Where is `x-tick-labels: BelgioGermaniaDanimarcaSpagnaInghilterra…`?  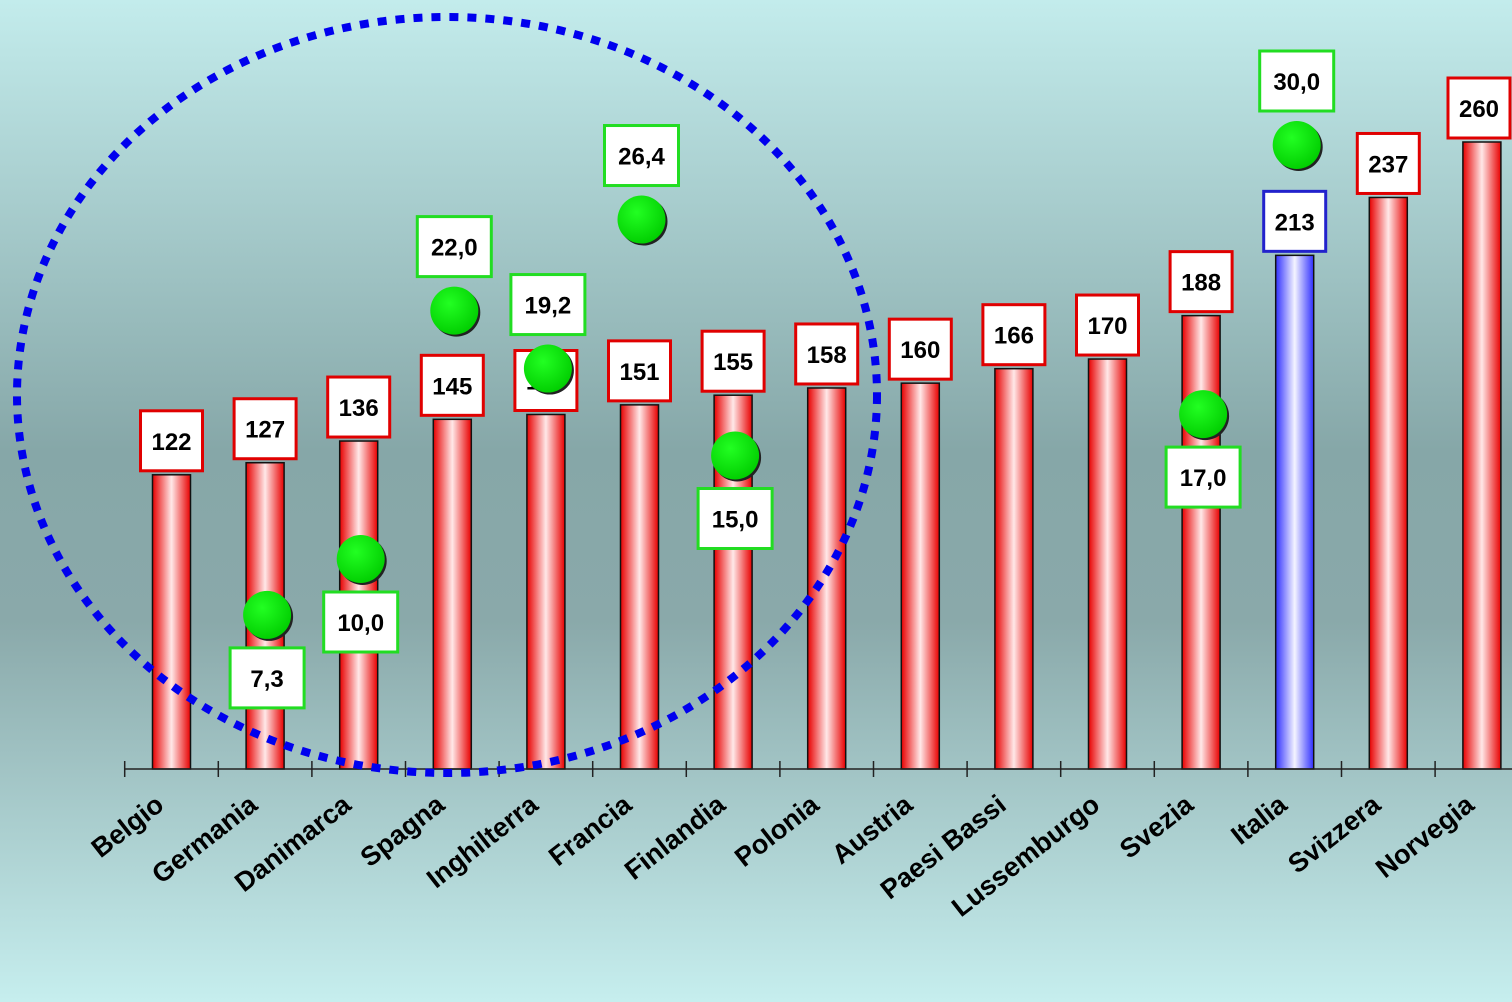
x-tick-labels: BelgioGermaniaDanimarcaSpagnaInghilterra… is located at coordinates (783, 855).